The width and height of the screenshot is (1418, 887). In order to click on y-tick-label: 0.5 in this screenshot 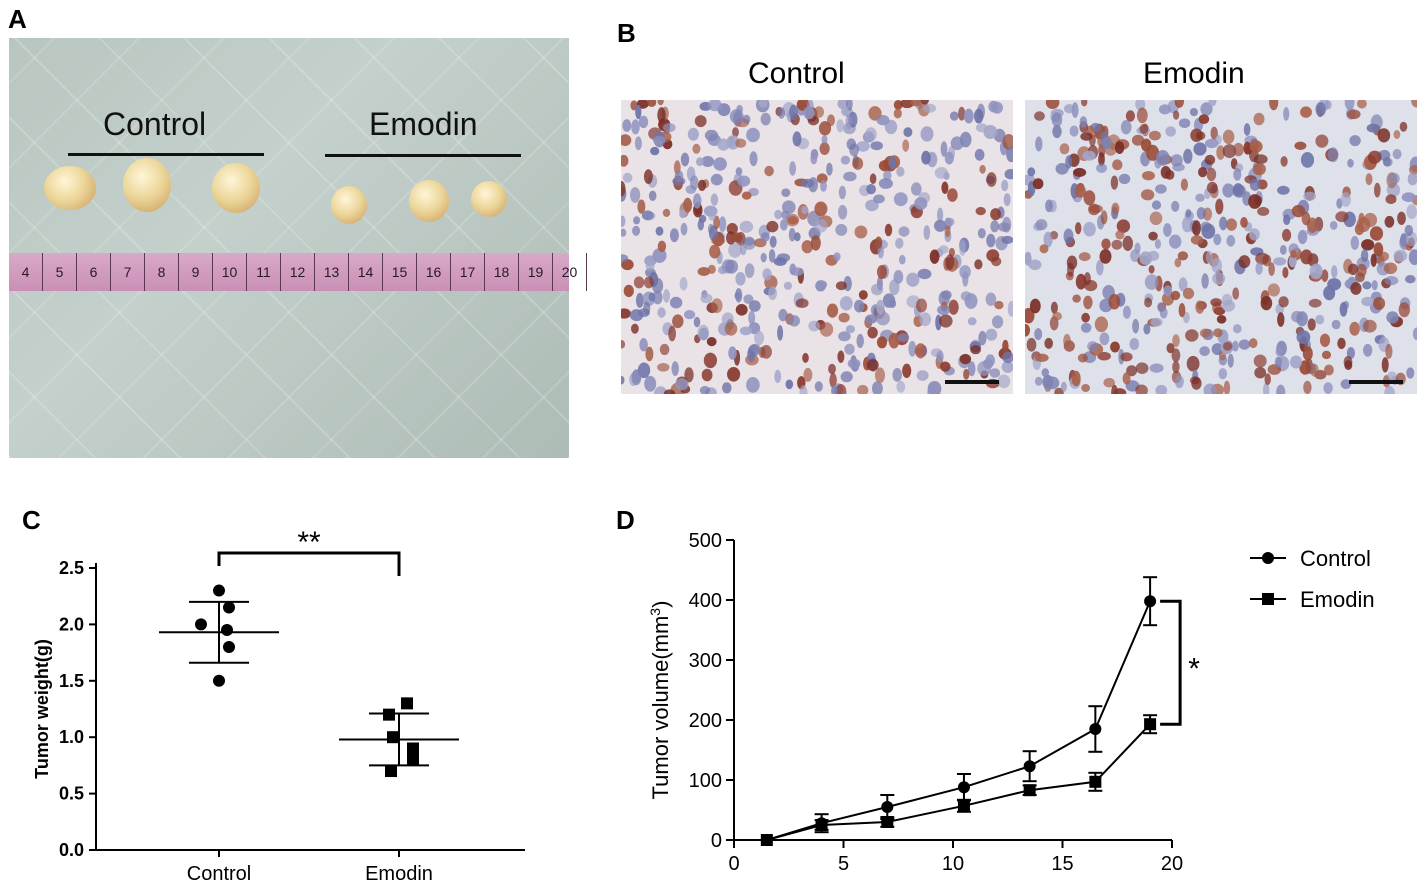, I will do `click(71, 794)`.